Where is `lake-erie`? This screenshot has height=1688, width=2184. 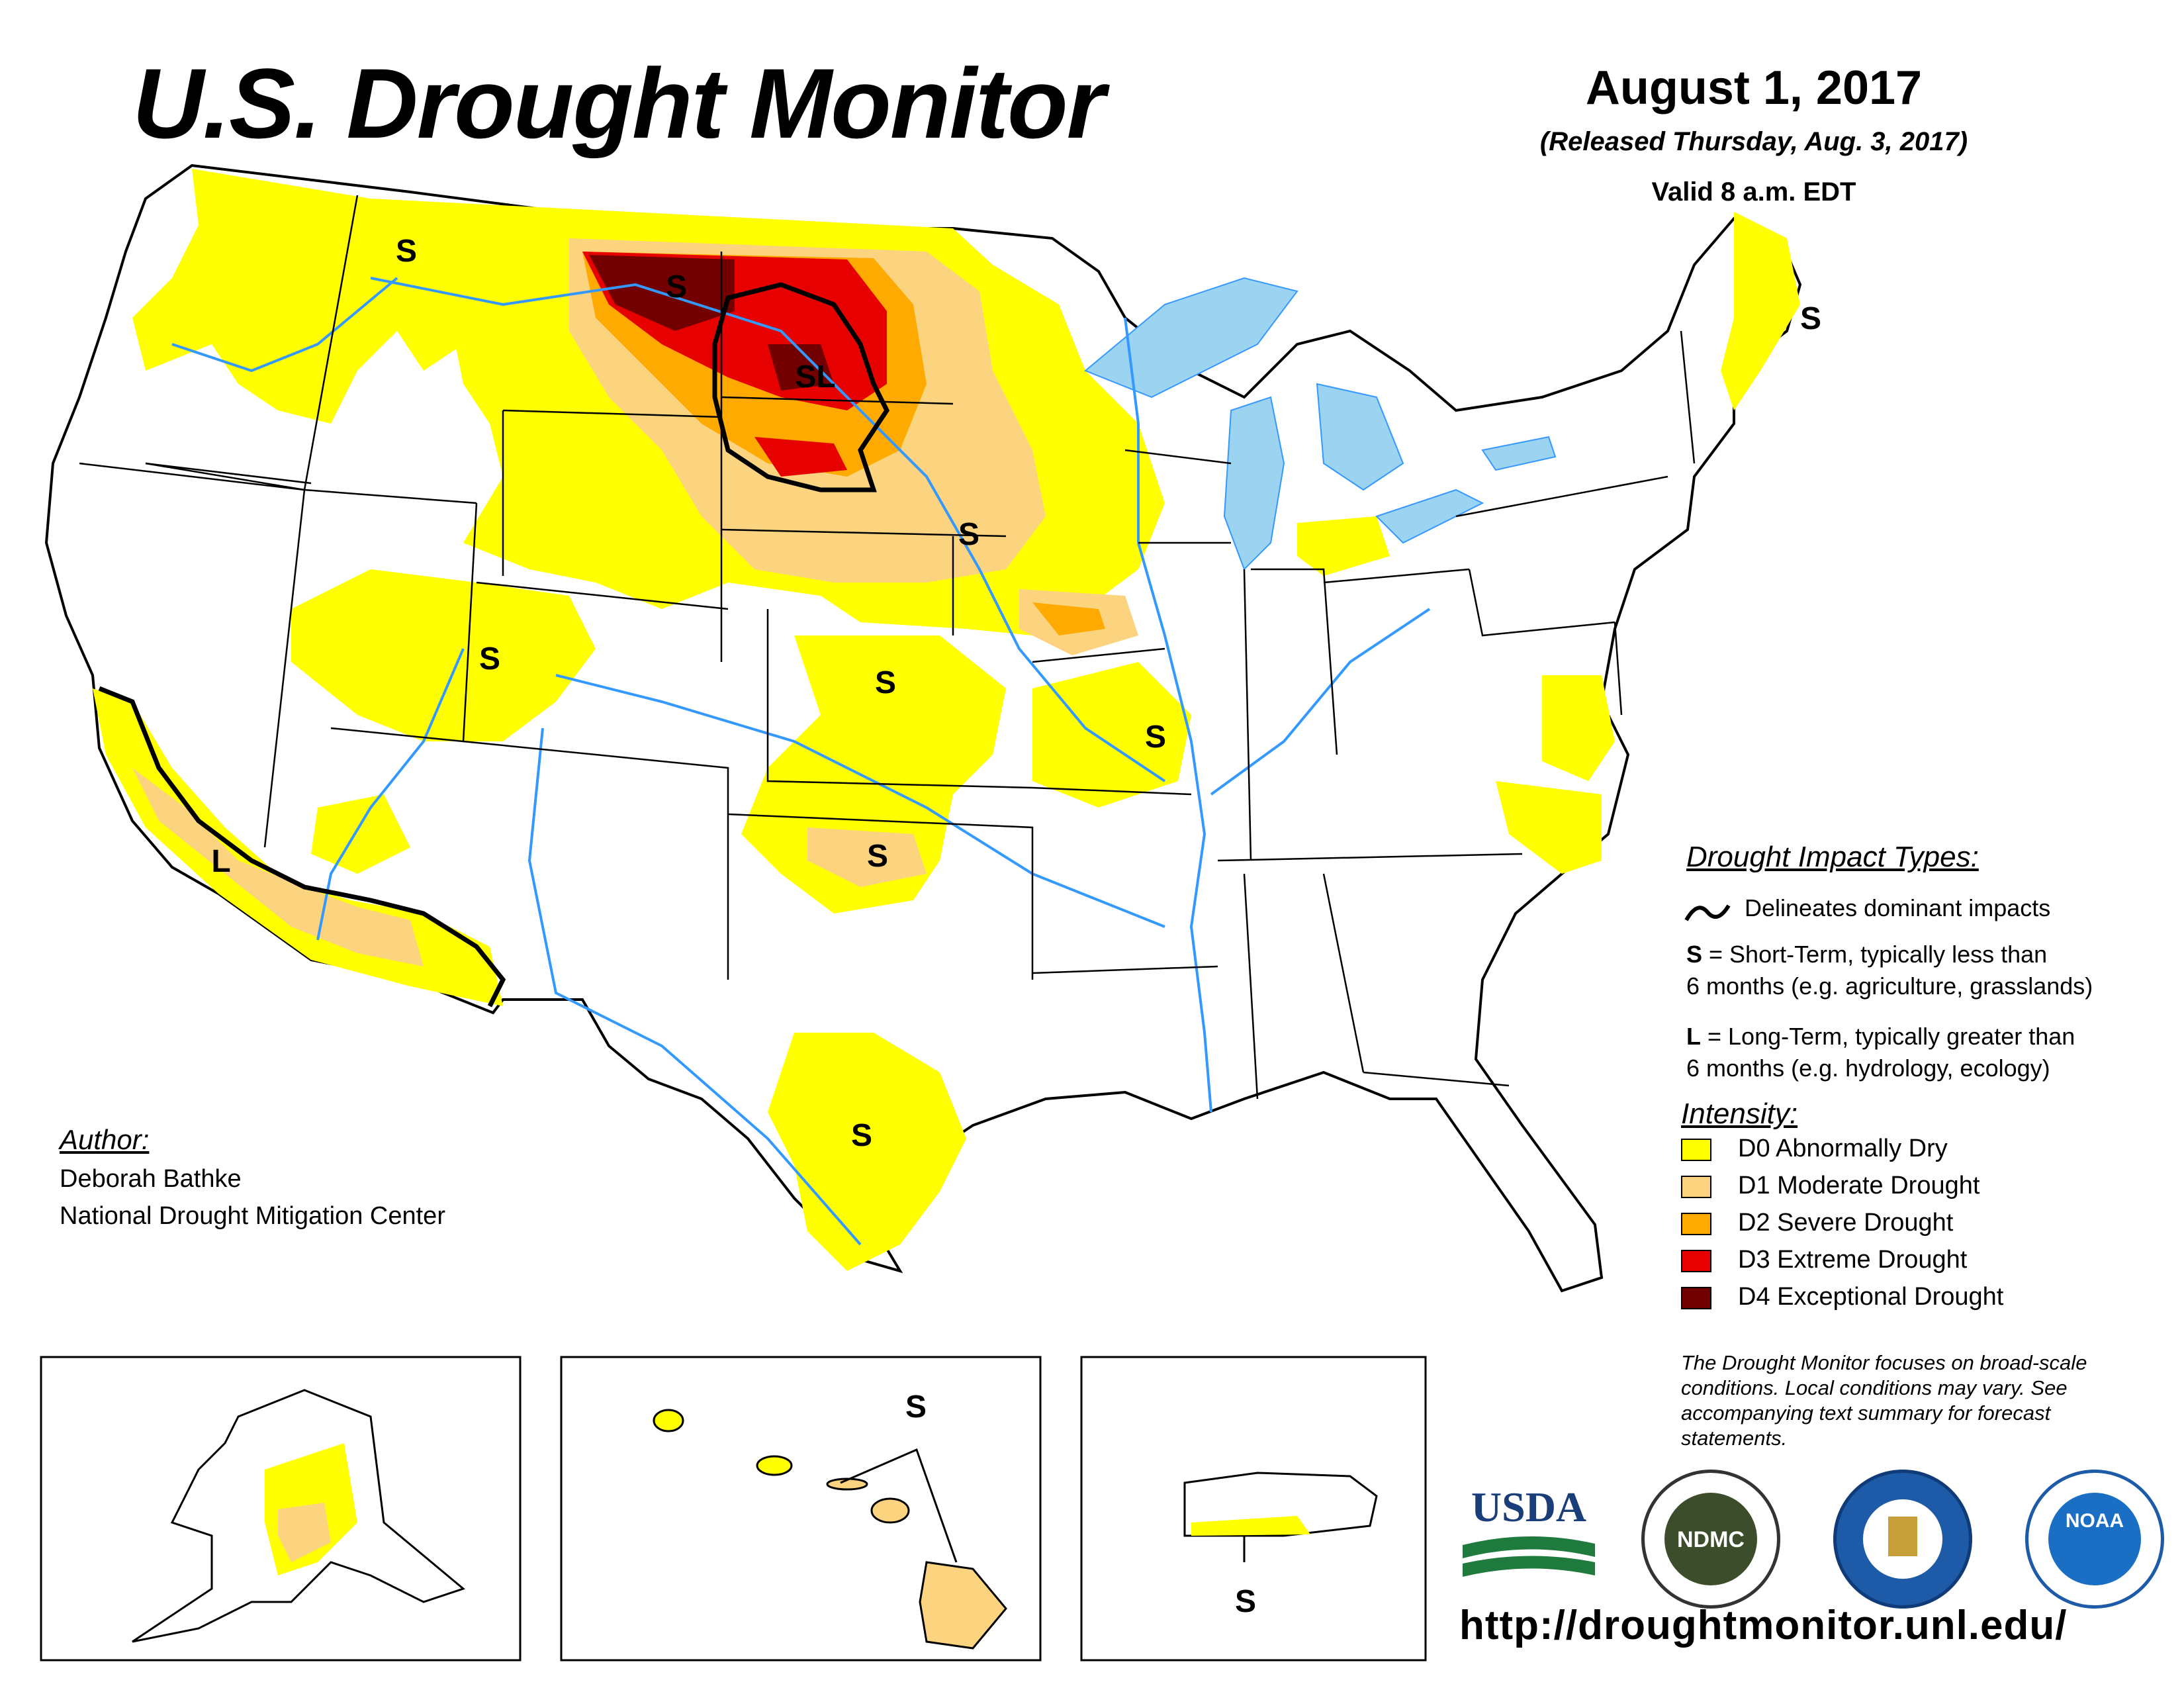 lake-erie is located at coordinates (1430, 516).